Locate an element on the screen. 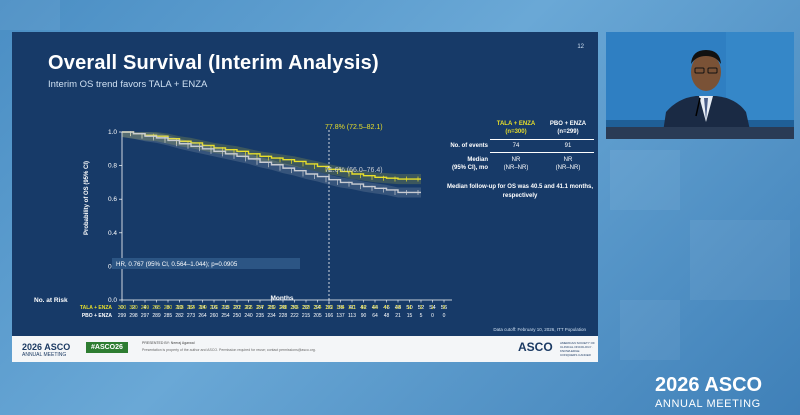  footer-year: 2026 is located at coordinates (32, 347).